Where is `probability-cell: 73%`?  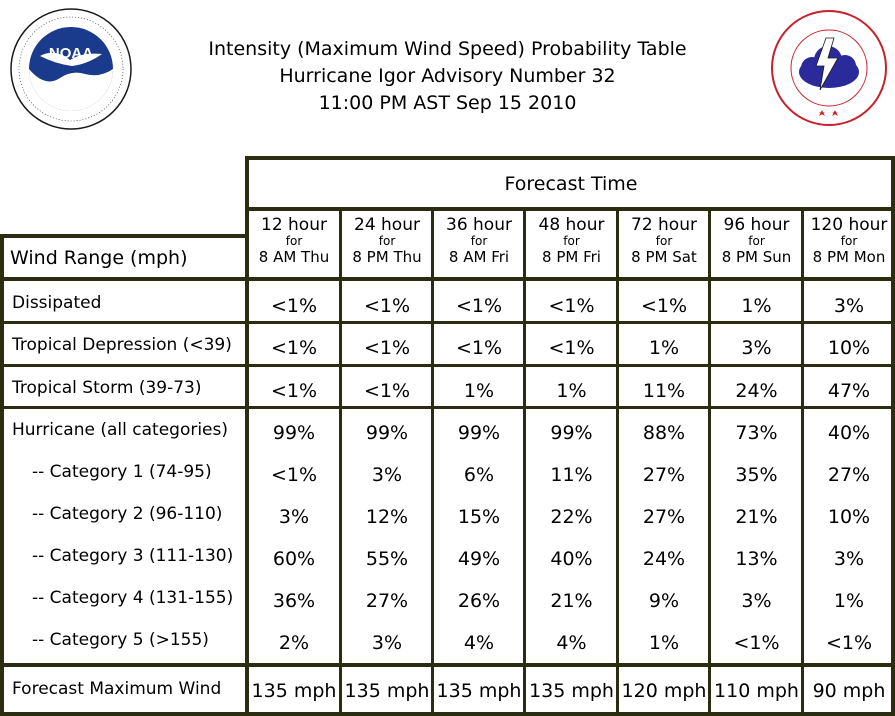 probability-cell: 73% is located at coordinates (756, 433).